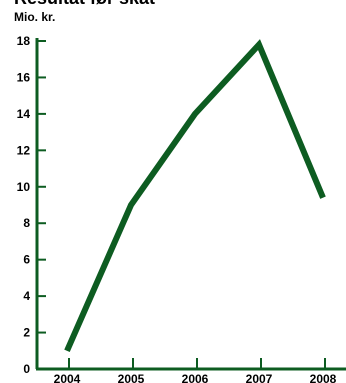 This screenshot has width=346, height=383. I want to click on x-axis-ticks: 2004 2005 2006 2007 2008, so click(195, 370).